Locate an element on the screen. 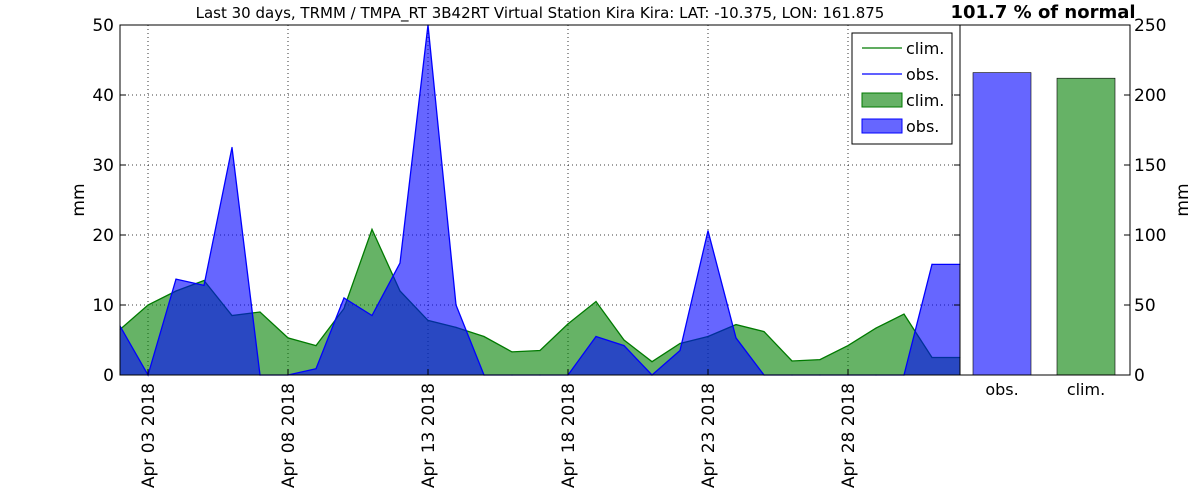  bar-obs is located at coordinates (1002, 224).